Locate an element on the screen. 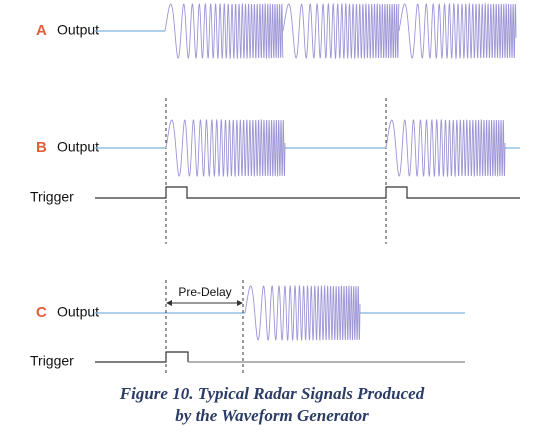 This screenshot has height=432, width=550. panel-letter: C is located at coordinates (41, 312).